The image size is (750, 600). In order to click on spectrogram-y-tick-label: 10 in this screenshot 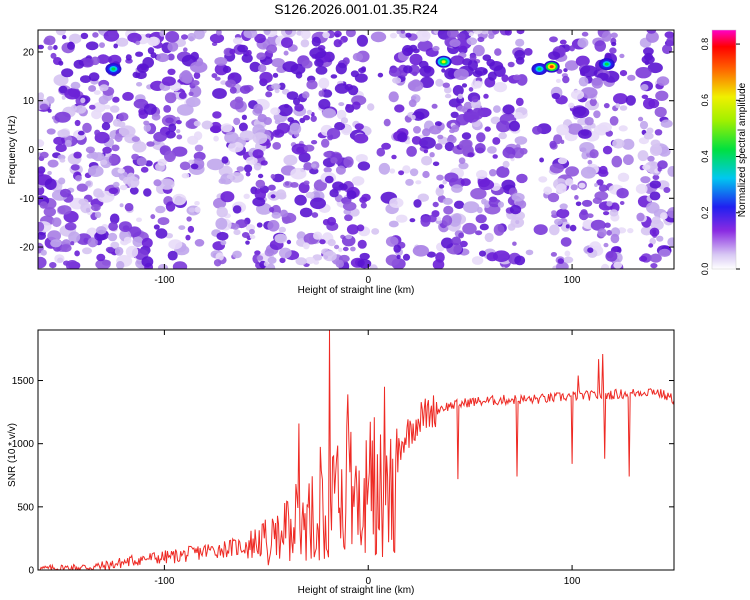, I will do `click(29, 101)`.